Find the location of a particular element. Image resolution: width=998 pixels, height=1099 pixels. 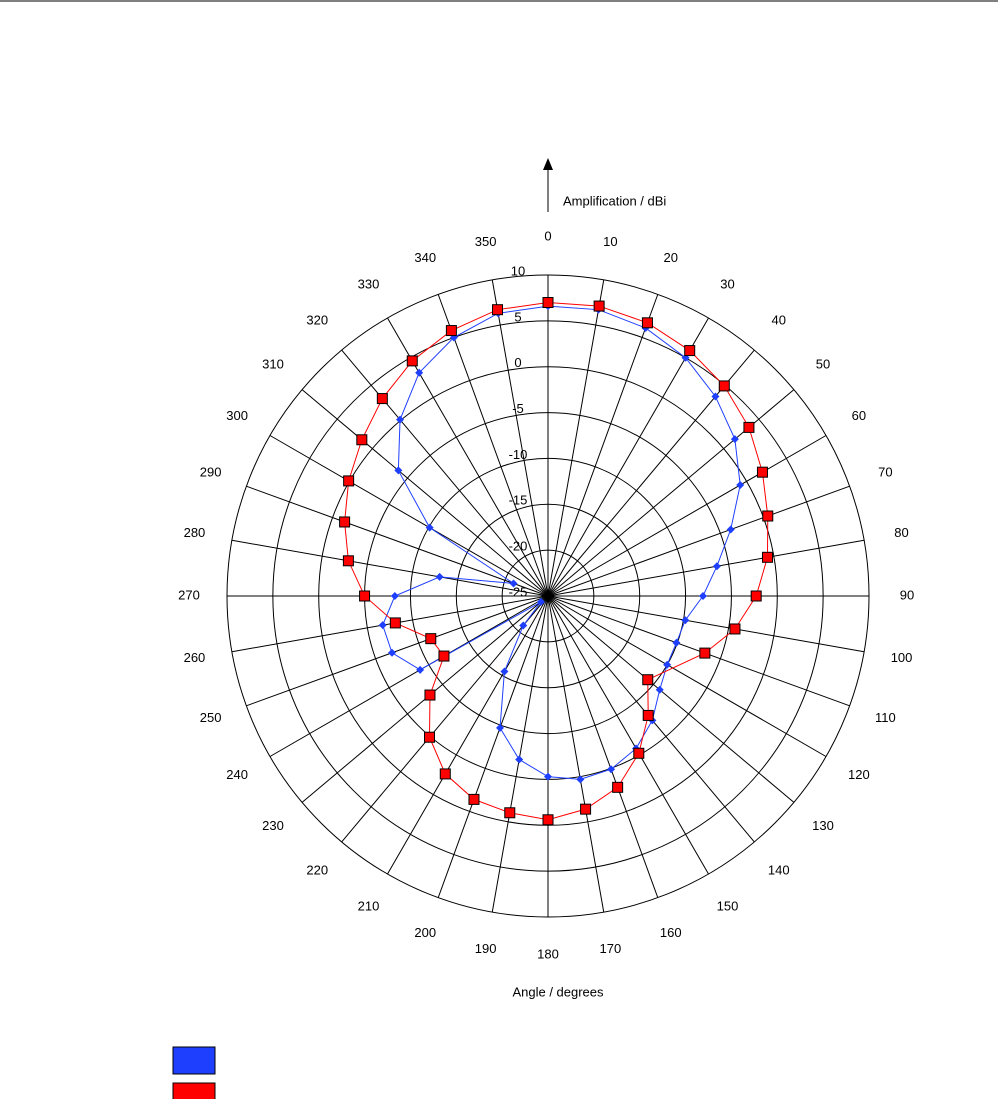

theta-tick-label: 230 is located at coordinates (273, 825).